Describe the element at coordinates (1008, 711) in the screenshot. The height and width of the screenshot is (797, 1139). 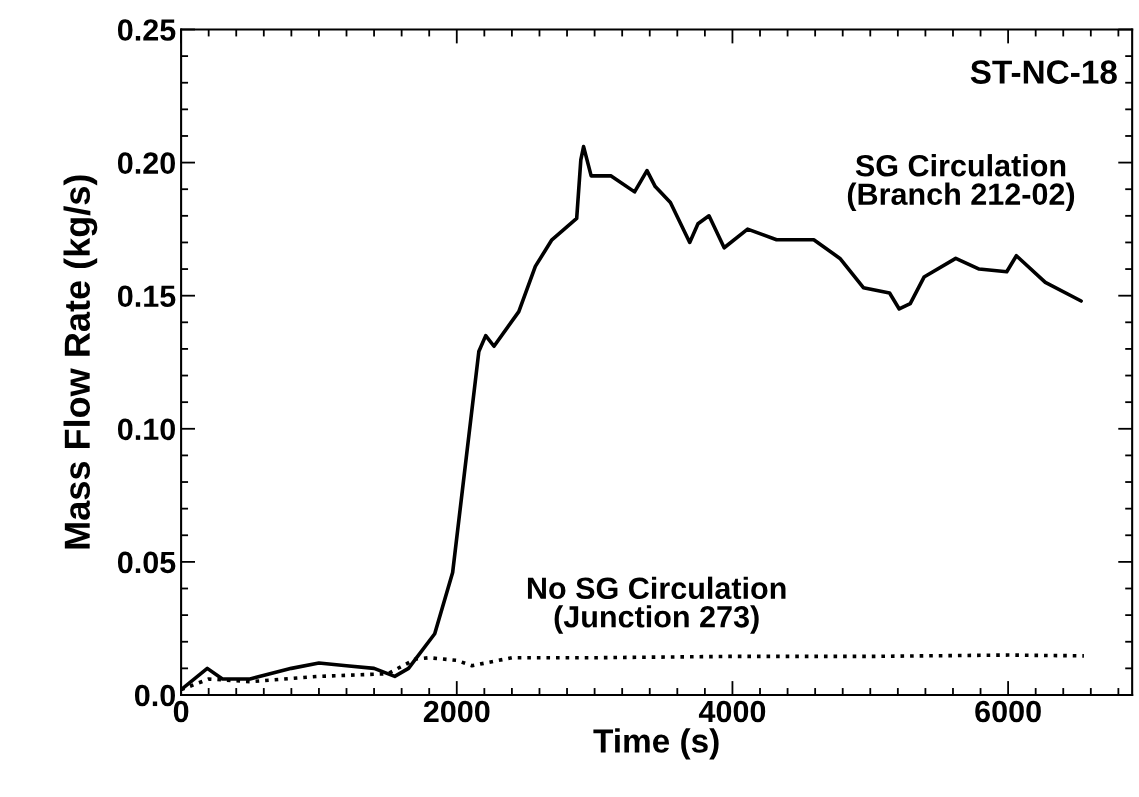
I see `x-tick-label: 6000` at that location.